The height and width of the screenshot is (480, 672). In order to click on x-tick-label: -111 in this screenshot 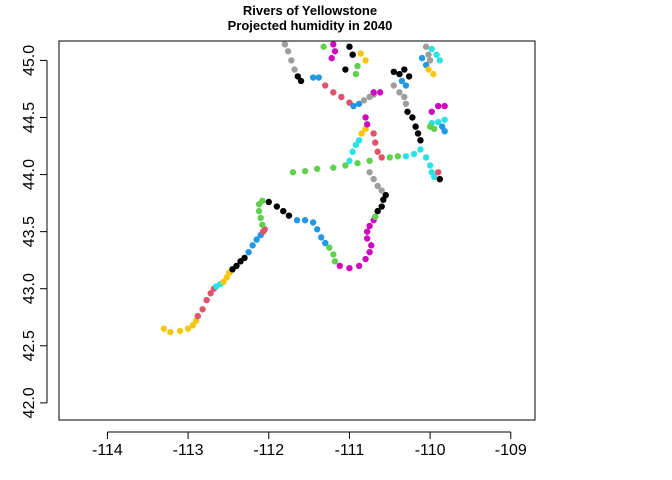, I will do `click(350, 450)`.